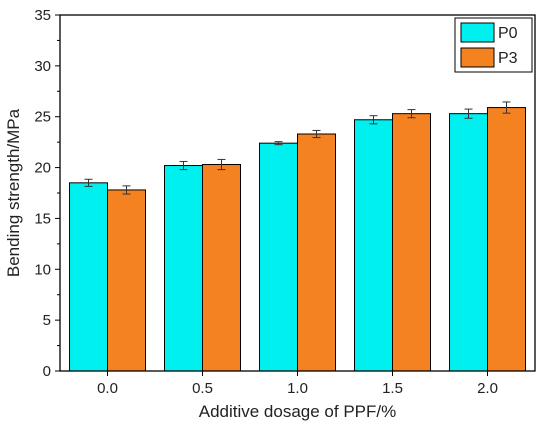  What do you see at coordinates (468, 113) in the screenshot?
I see `error-bar-p0-2.0` at bounding box center [468, 113].